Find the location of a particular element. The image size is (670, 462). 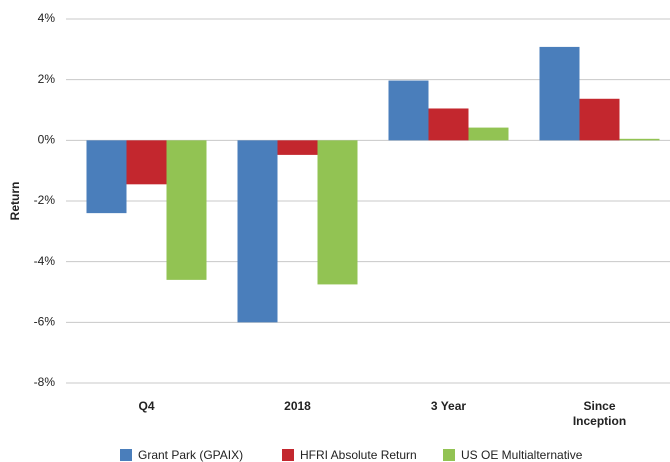

x-tick-label: Q4 is located at coordinates (146, 406).